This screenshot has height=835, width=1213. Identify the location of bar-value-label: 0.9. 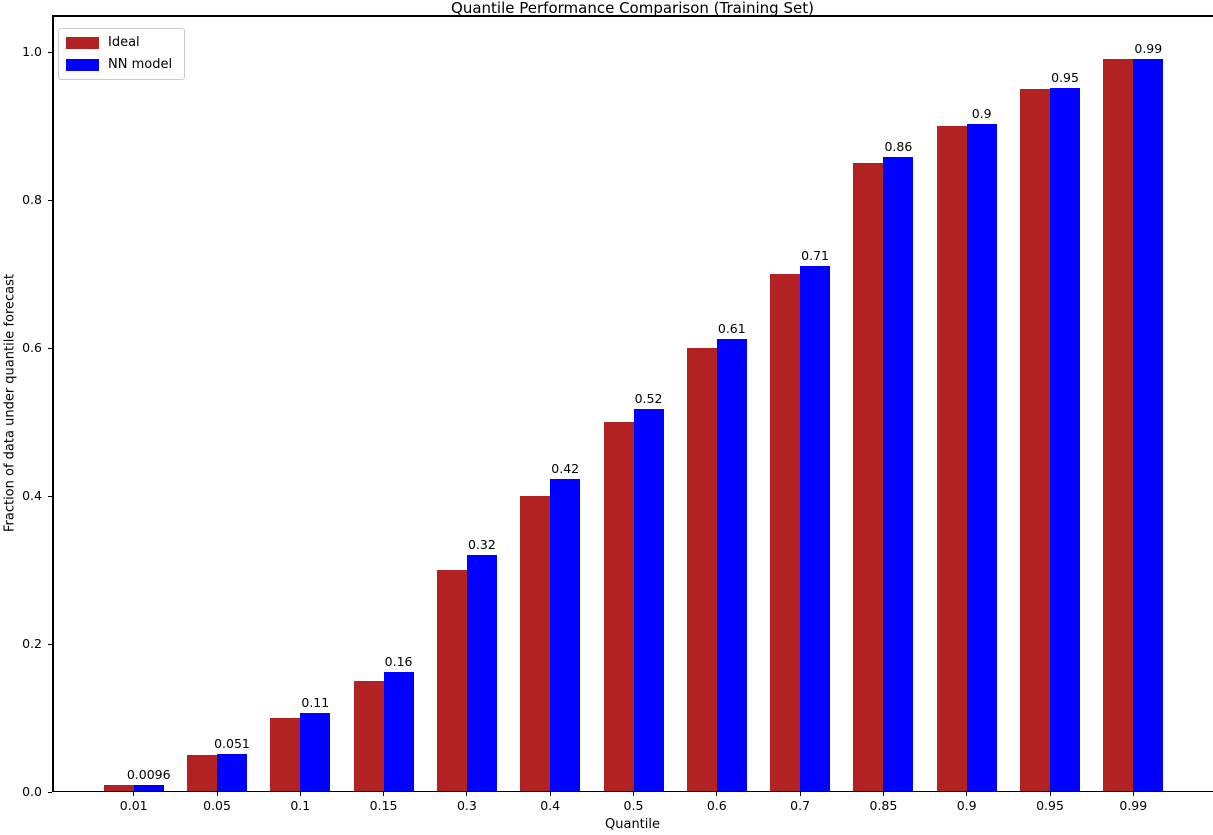
(981, 113).